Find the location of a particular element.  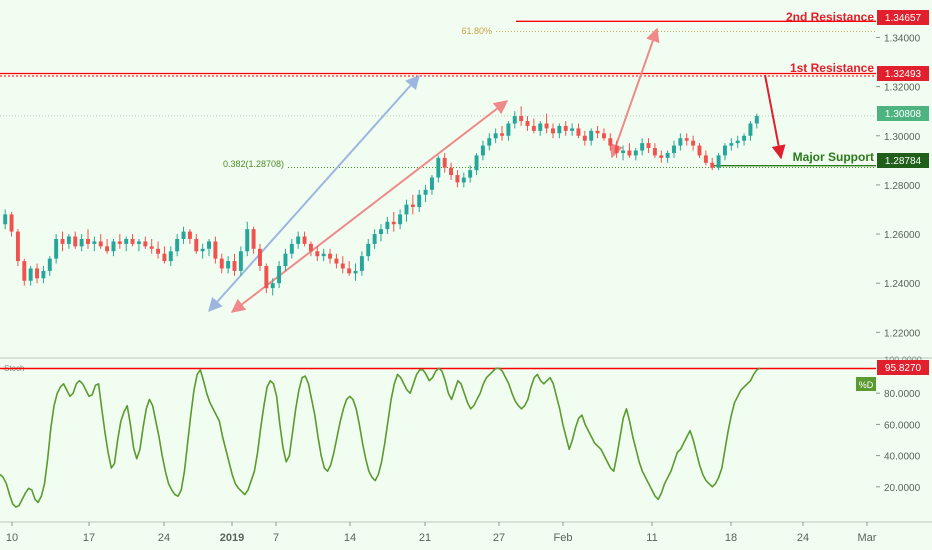

price-tick-label: 1.30000 is located at coordinates (902, 137).